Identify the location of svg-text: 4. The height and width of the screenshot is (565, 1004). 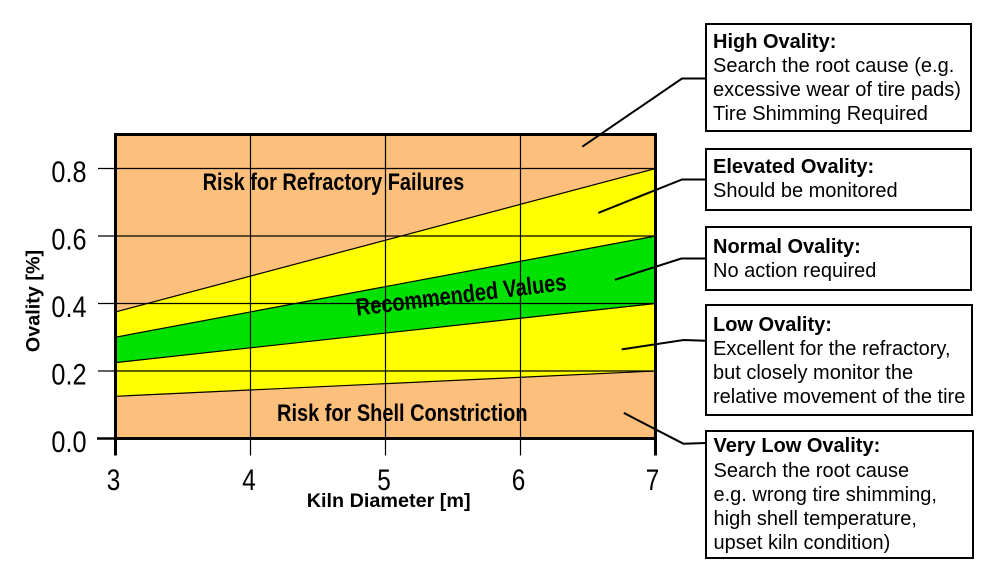
(249, 480).